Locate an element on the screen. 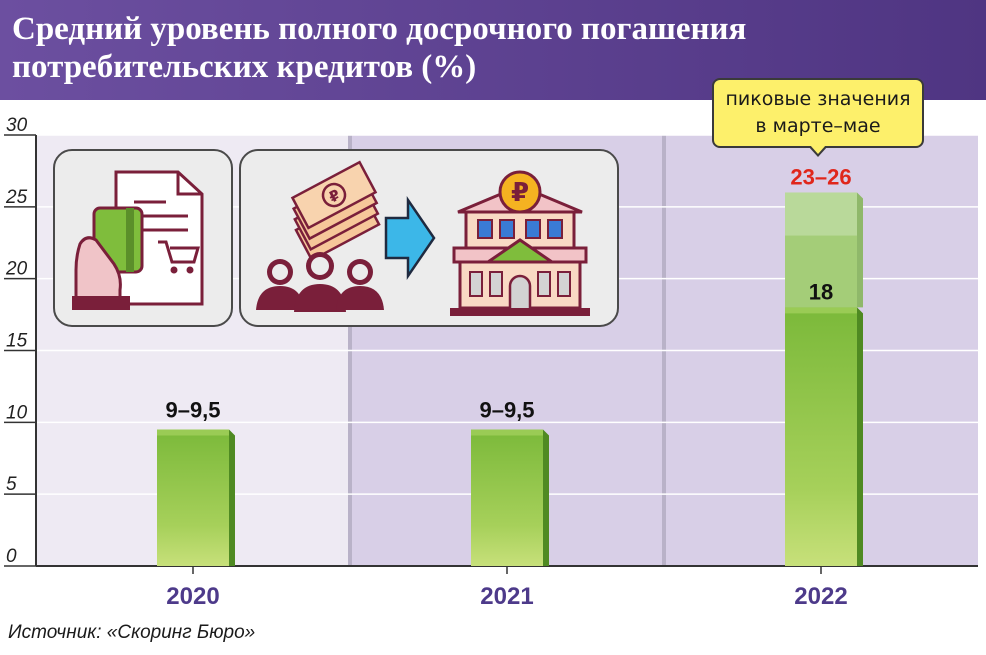 Image resolution: width=986 pixels, height=655 pixels. bar-top-2020 is located at coordinates (193, 432).